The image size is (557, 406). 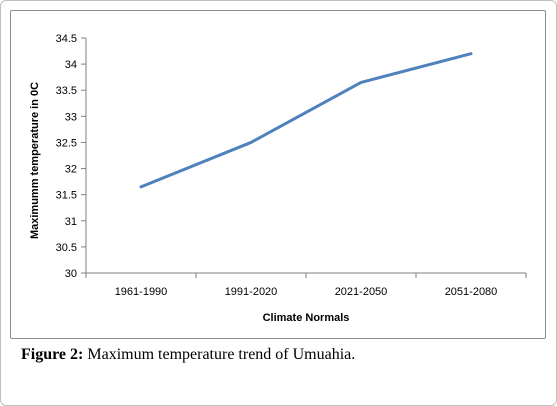 I want to click on x-tick-label: 2051-2080, so click(x=471, y=292).